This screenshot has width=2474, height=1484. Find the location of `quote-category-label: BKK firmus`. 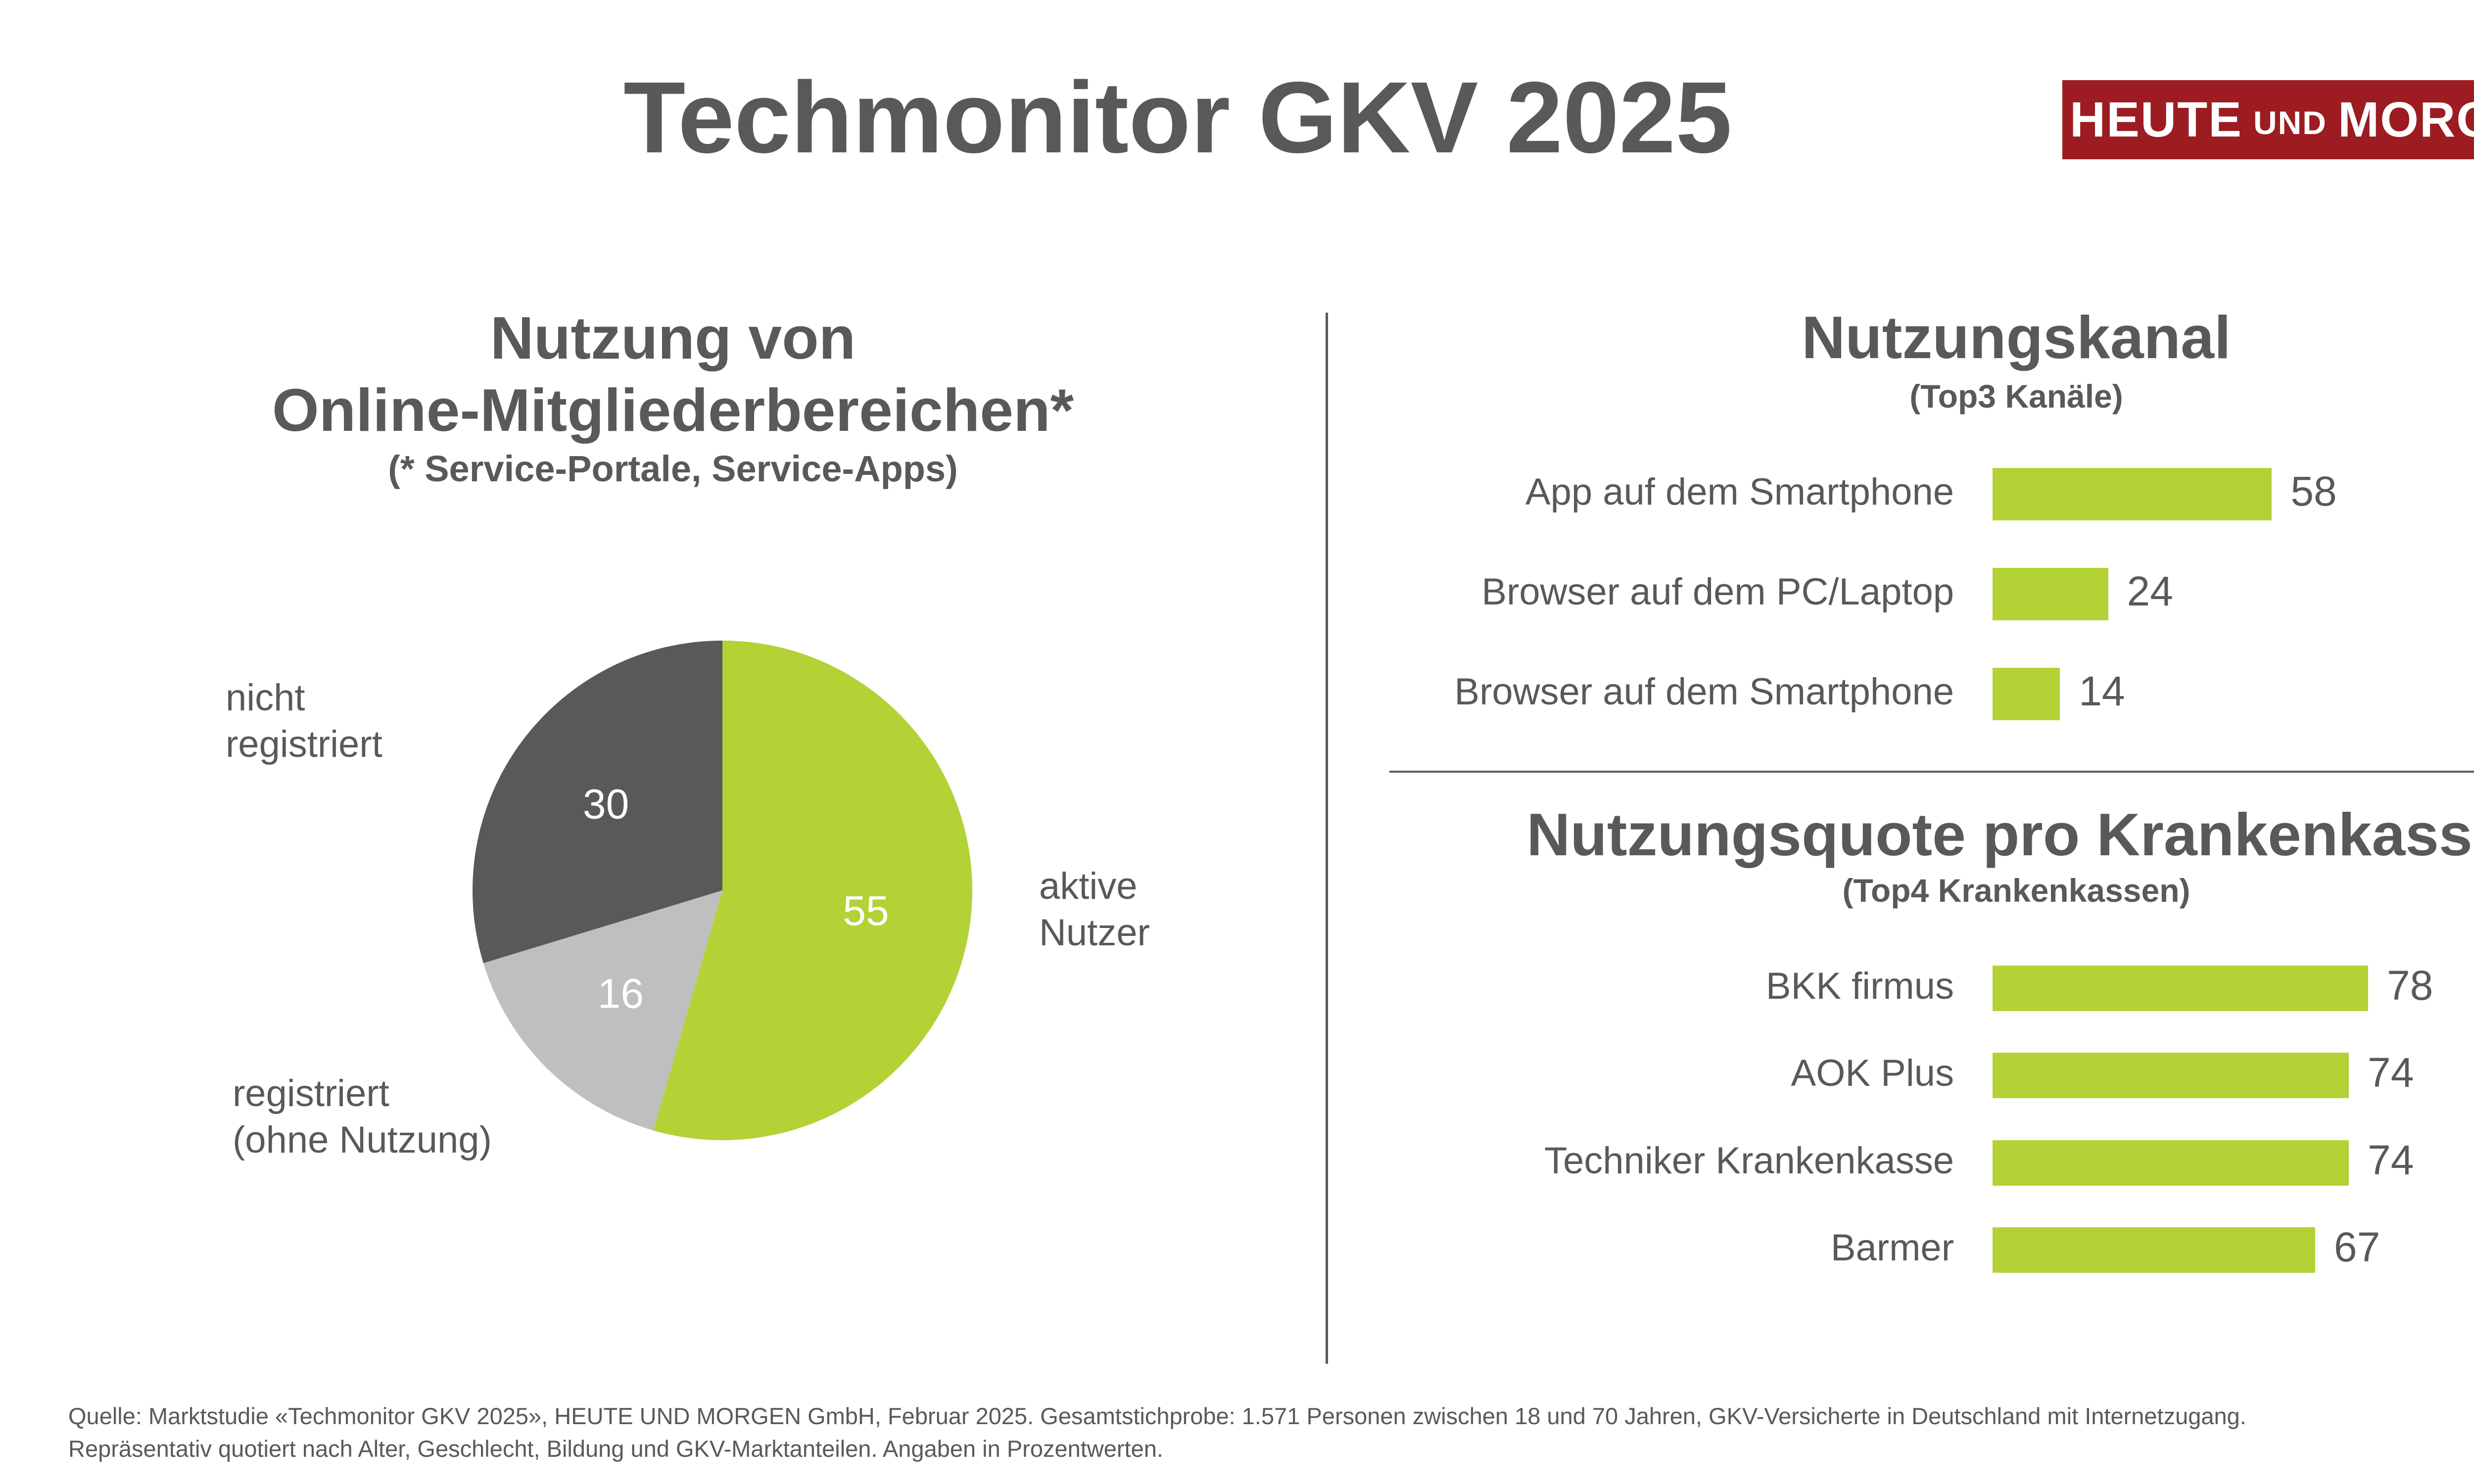

quote-category-label: BKK firmus is located at coordinates (1859, 986).